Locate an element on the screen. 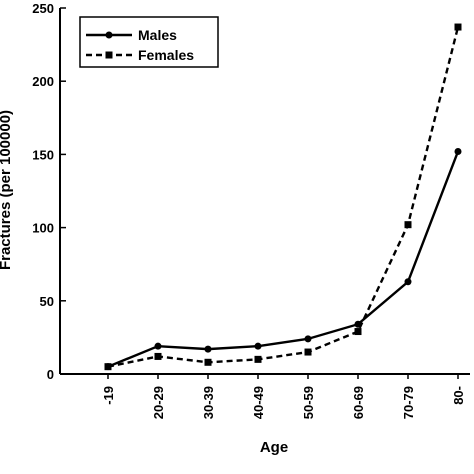 The width and height of the screenshot is (474, 474). x-tick-label: 60-69 is located at coordinates (358, 402).